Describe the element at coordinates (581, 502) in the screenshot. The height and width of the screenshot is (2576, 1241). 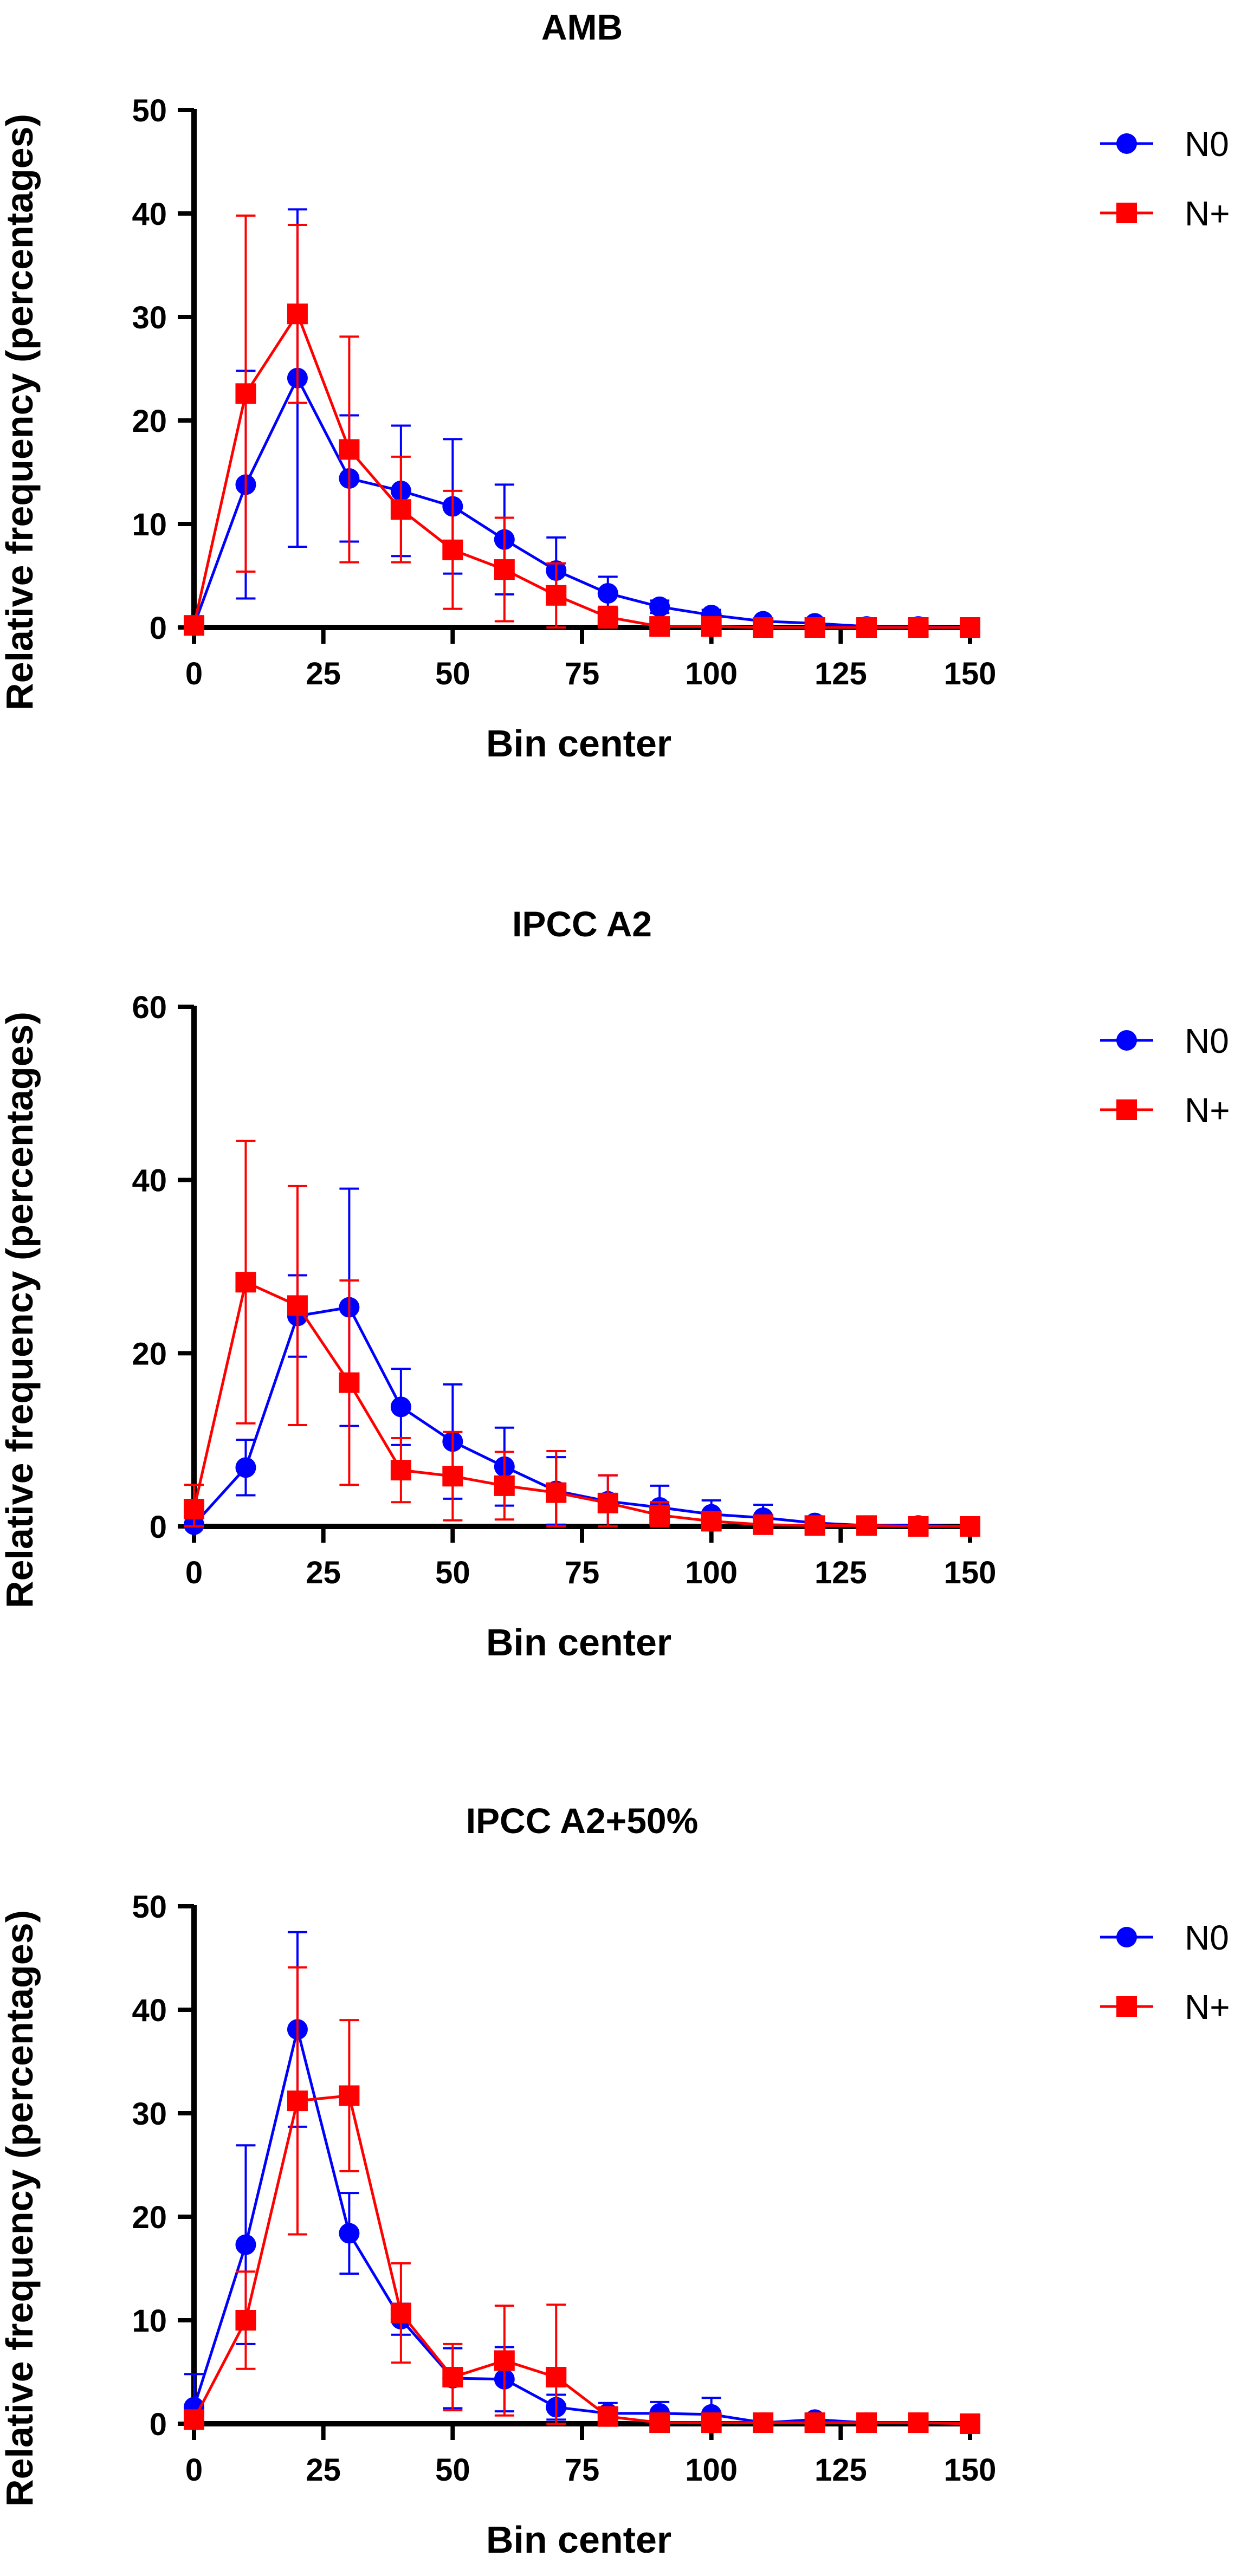
I see `chart-0-N0-line` at that location.